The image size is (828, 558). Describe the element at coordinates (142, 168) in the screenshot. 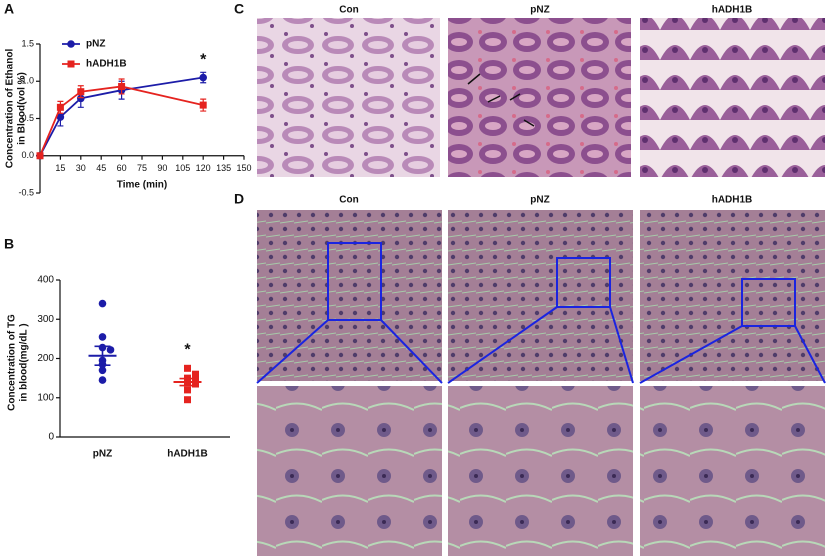

I see `x-tick-label: 75` at that location.